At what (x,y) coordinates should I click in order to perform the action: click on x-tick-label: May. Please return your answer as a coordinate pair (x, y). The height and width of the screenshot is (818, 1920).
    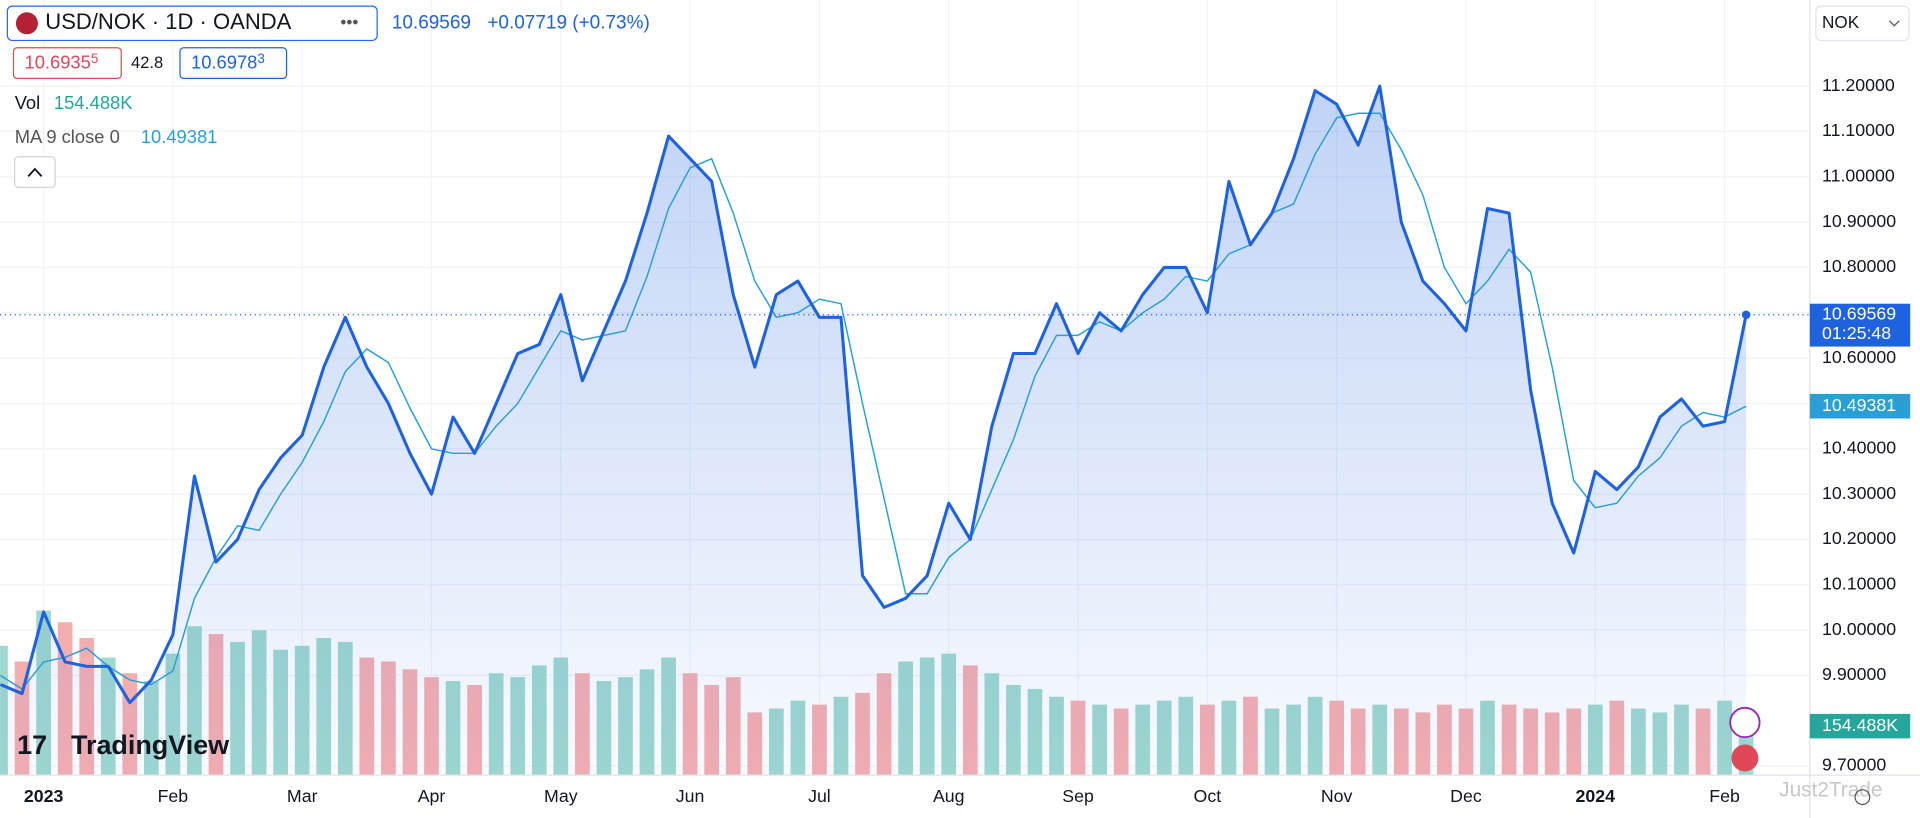
    Looking at the image, I should click on (561, 796).